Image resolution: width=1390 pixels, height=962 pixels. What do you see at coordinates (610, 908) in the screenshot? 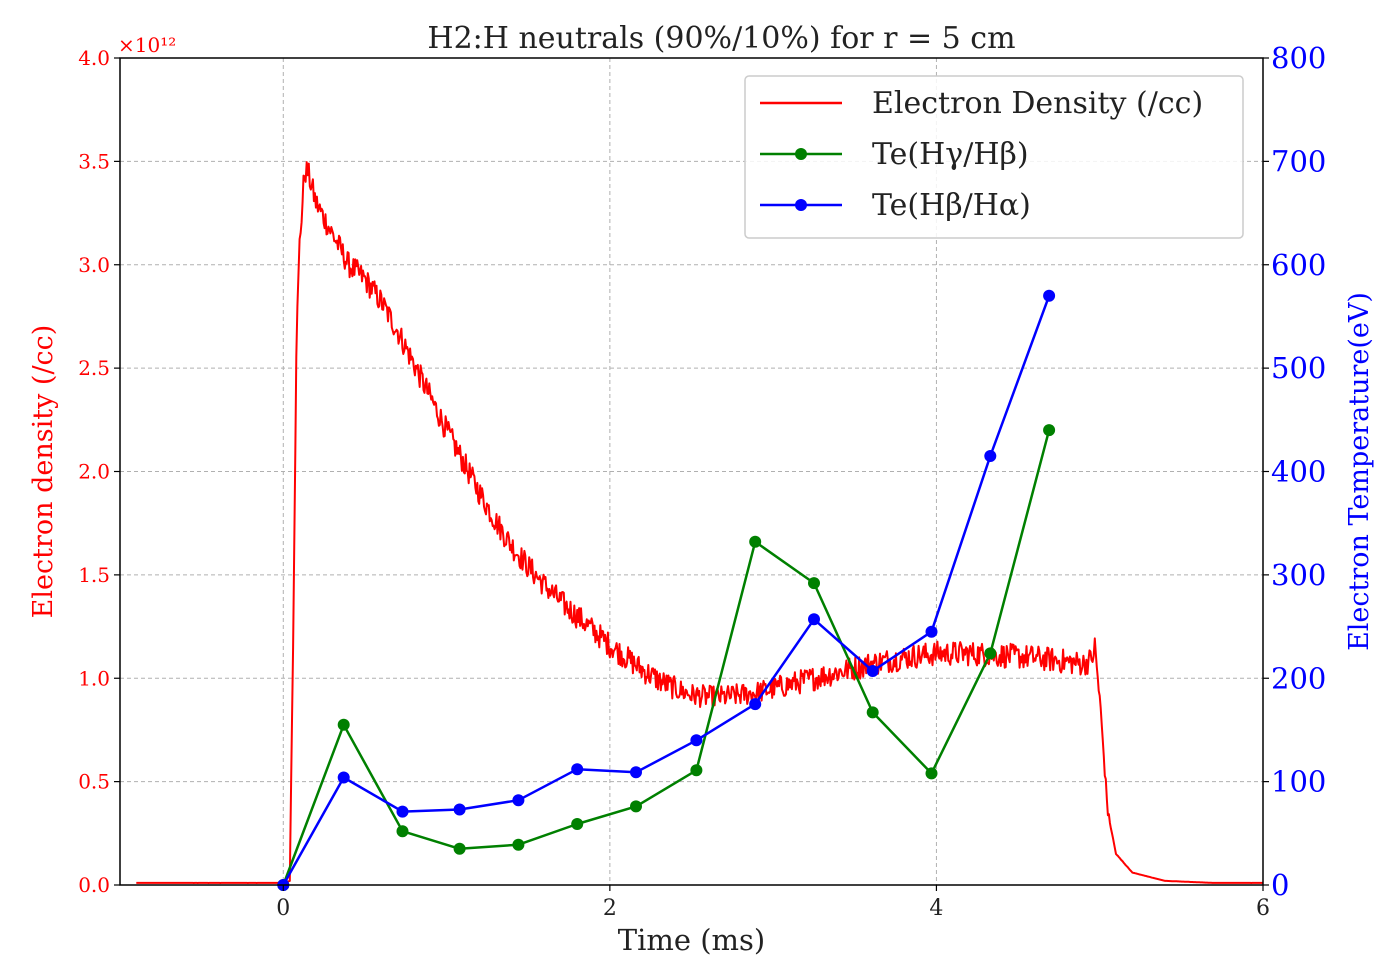
I see `x-tick-label: 2` at bounding box center [610, 908].